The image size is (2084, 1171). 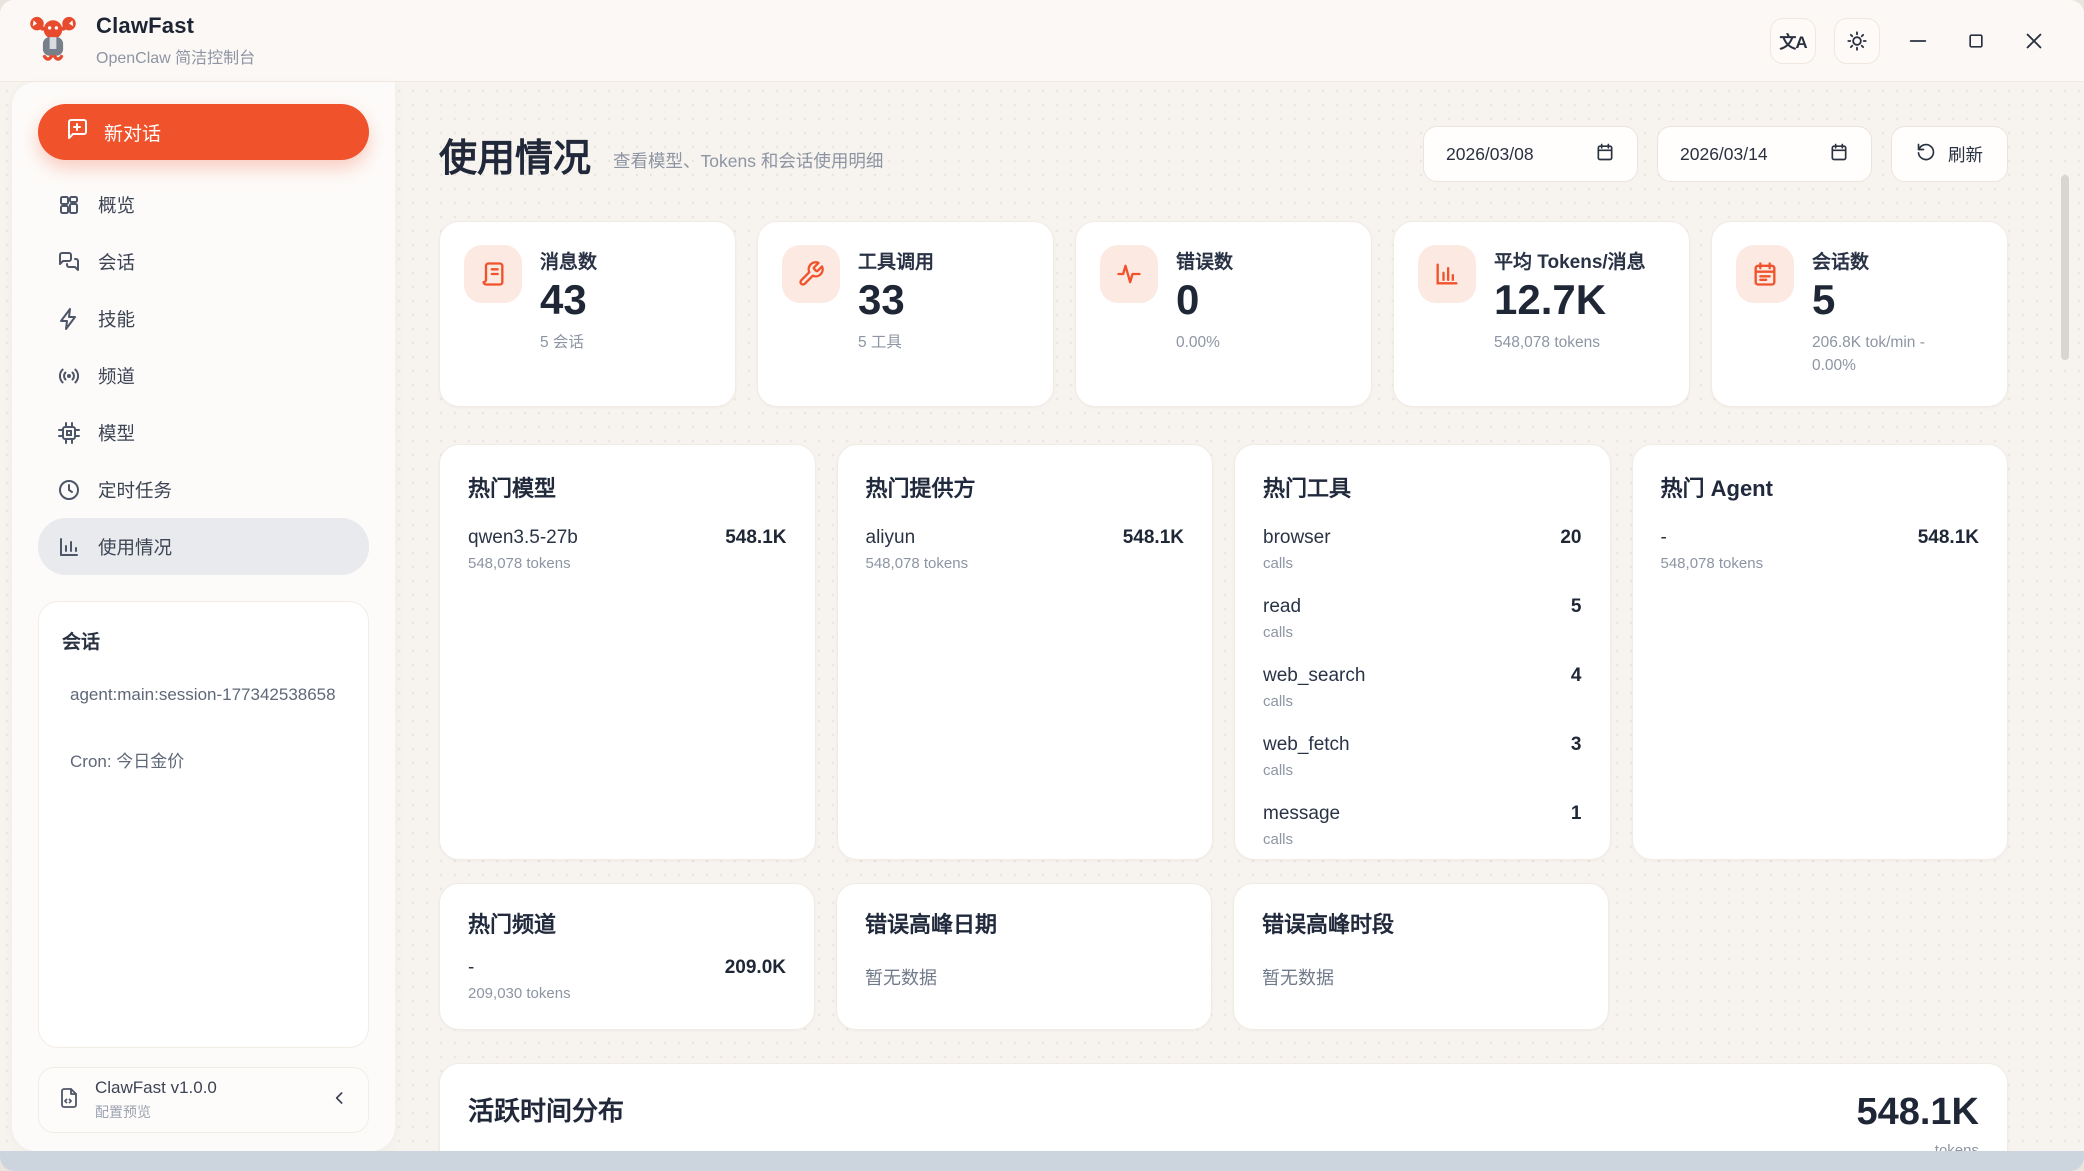 I want to click on file-code-icon, so click(x=69, y=1100).